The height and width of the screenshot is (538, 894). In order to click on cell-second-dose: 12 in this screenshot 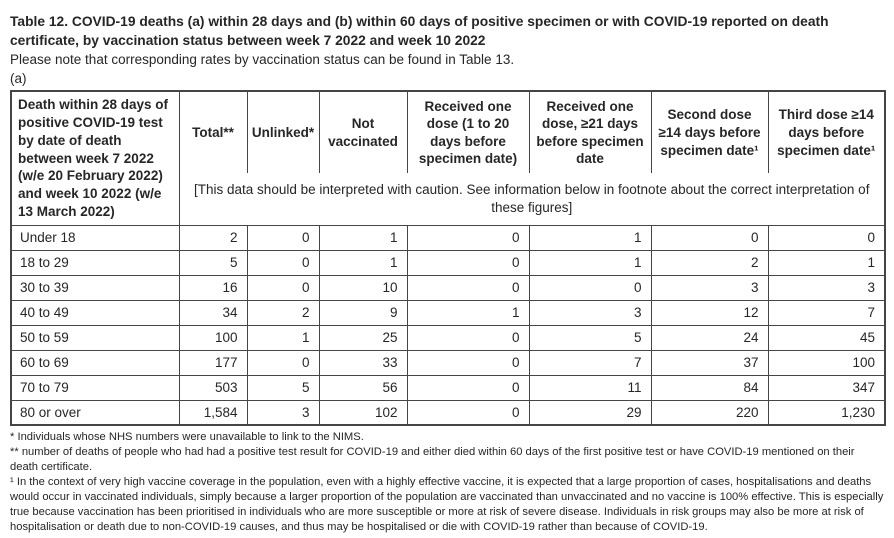, I will do `click(709, 312)`.